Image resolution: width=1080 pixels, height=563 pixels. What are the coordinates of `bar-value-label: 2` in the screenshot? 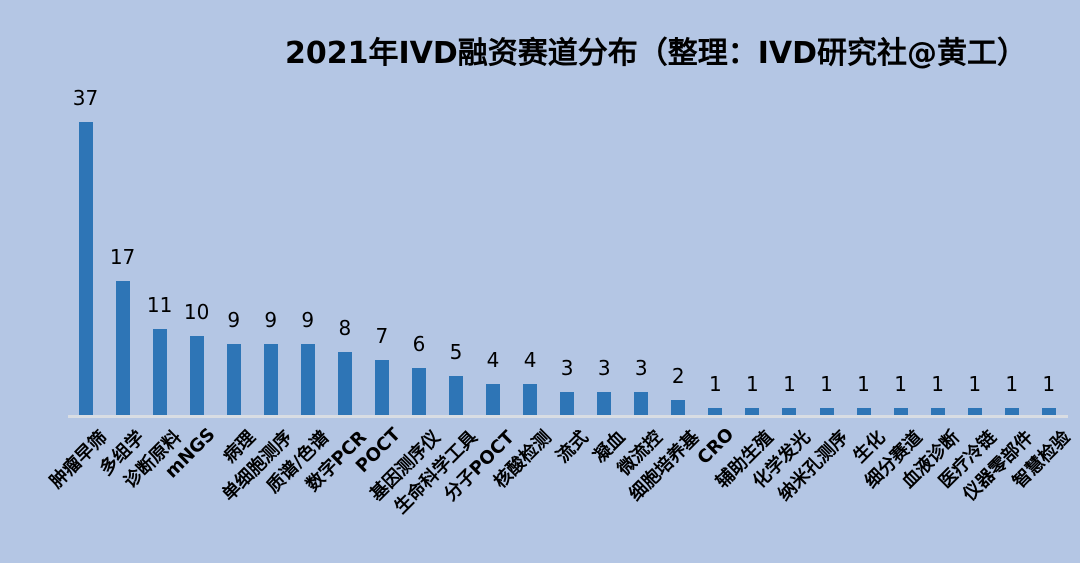 It's located at (678, 376).